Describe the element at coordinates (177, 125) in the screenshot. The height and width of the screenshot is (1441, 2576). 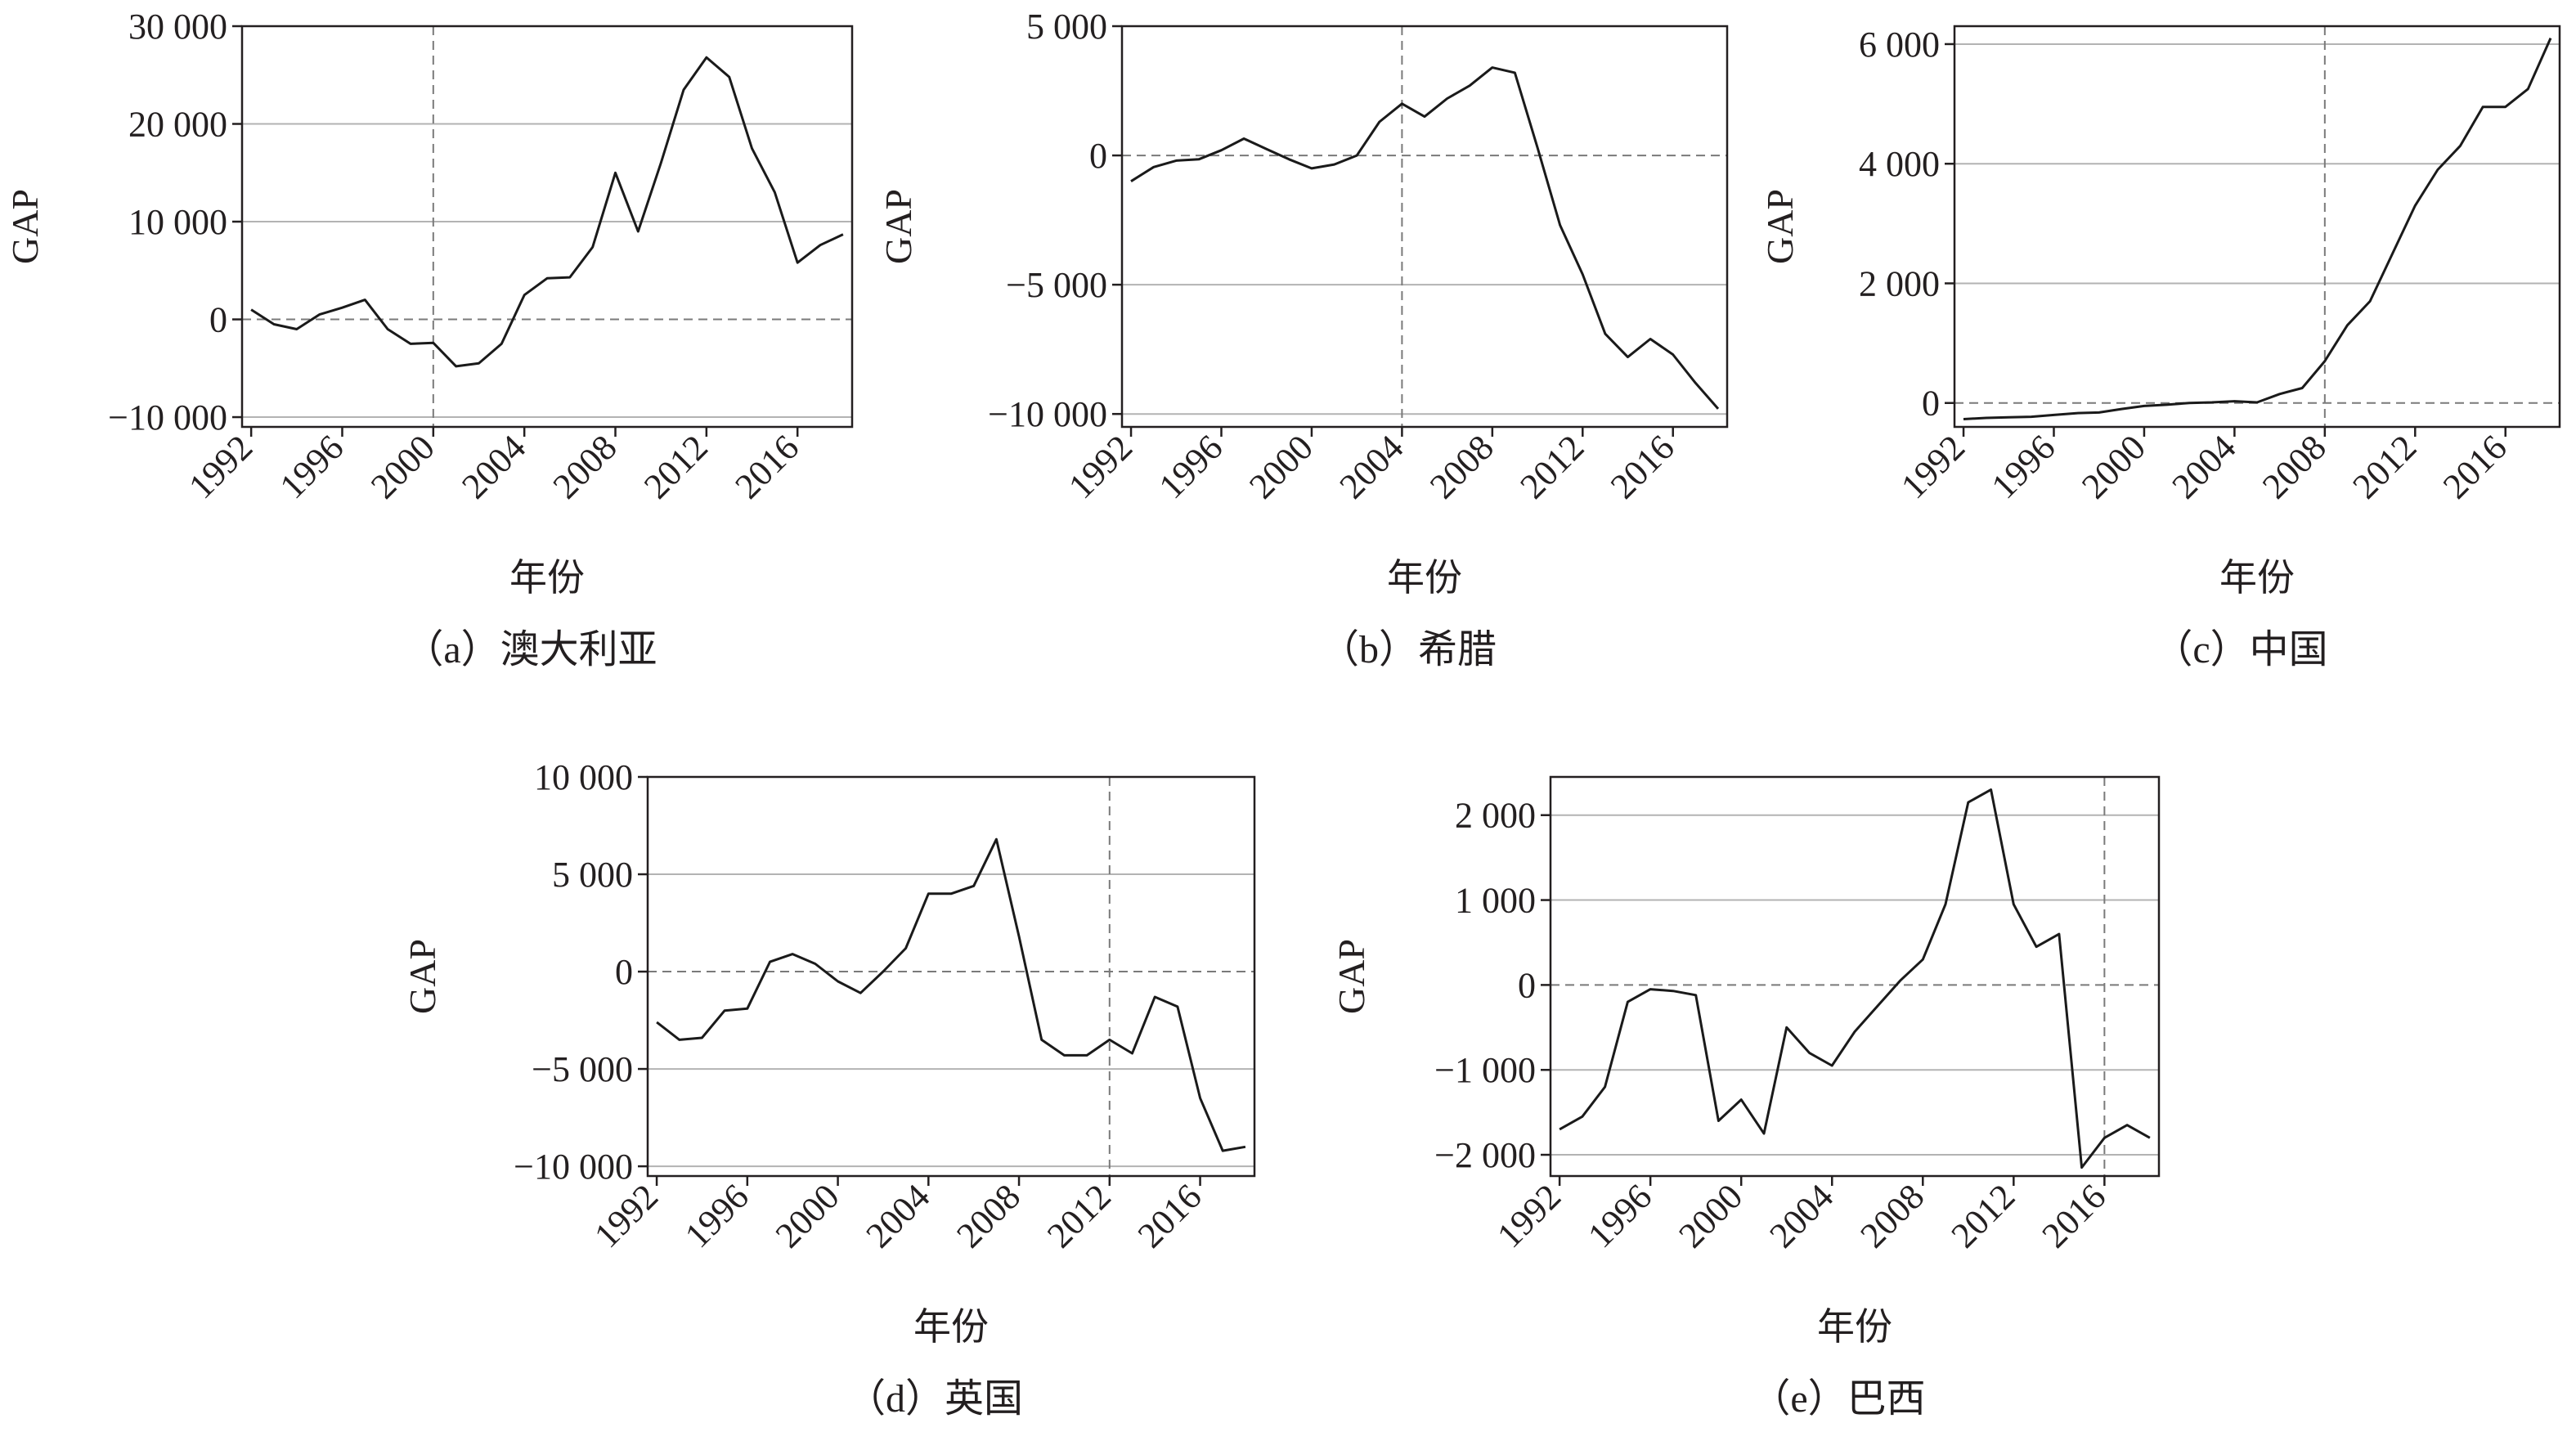
I see `y-tick-label: 20 000` at that location.